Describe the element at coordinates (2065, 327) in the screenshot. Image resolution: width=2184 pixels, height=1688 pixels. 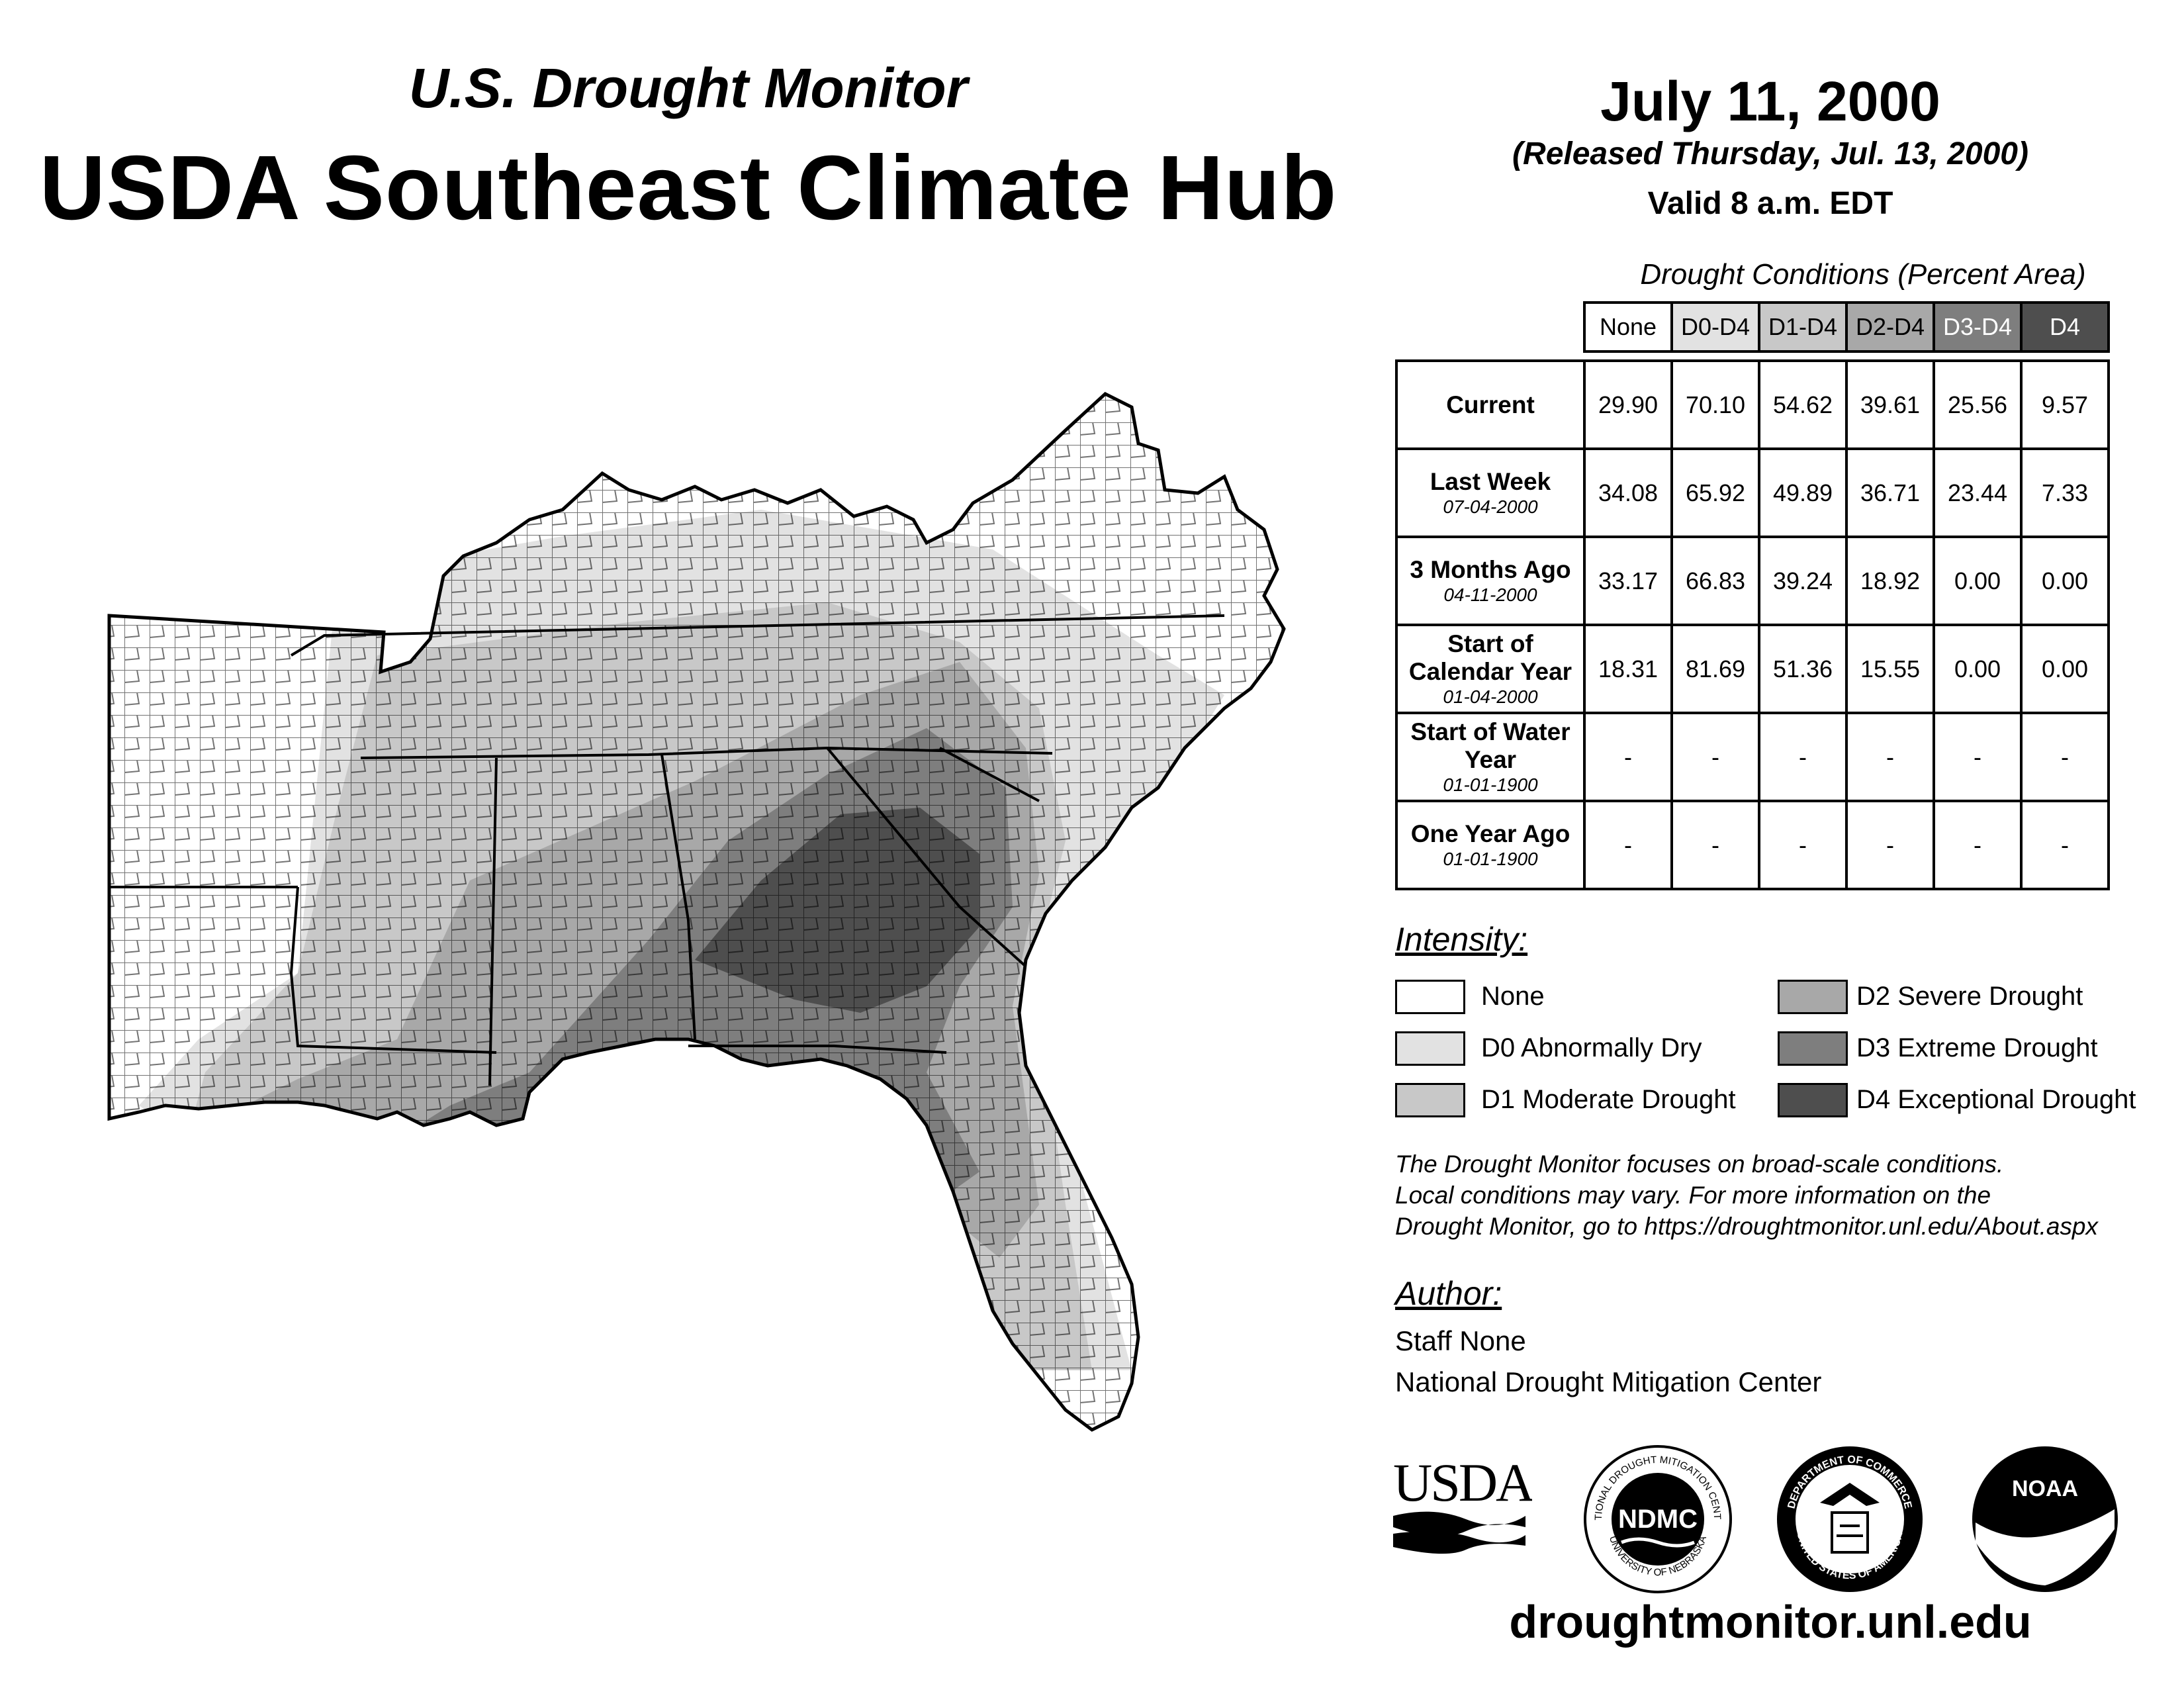
I see `column-header: D4` at that location.